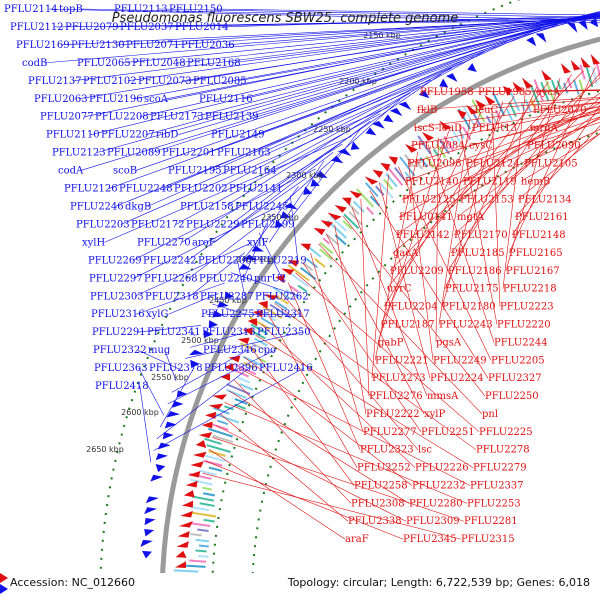 Image resolution: width=600 pixels, height=600 pixels. Describe the element at coordinates (72, 582) in the screenshot. I see `accession-text: Accession: NC_012660` at that location.